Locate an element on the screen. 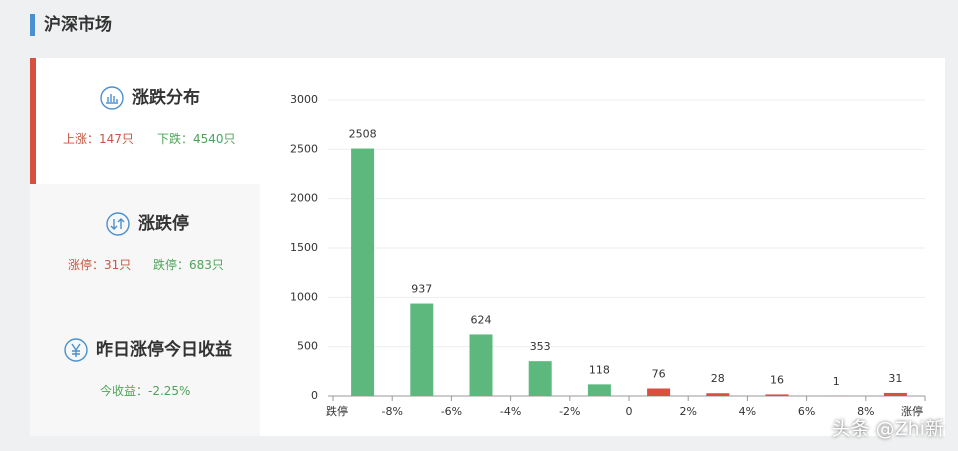  value-label: 624 is located at coordinates (481, 319).